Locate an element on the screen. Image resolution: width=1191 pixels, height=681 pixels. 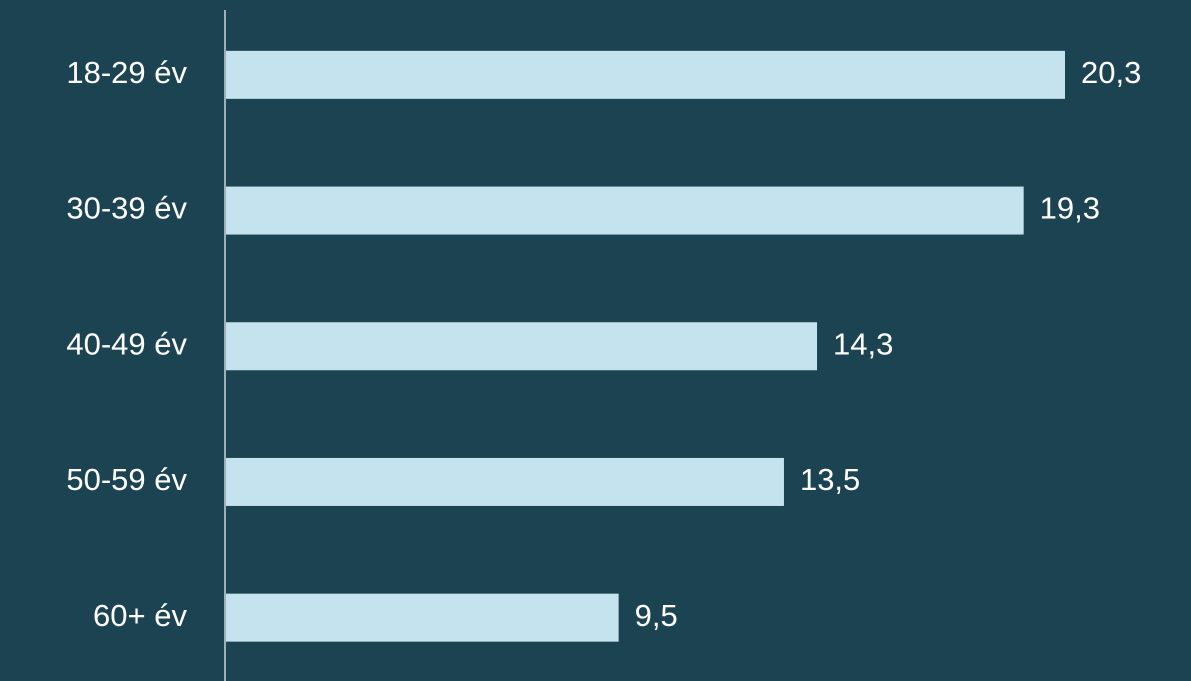
category-label: 30-39 év is located at coordinates (126, 208).